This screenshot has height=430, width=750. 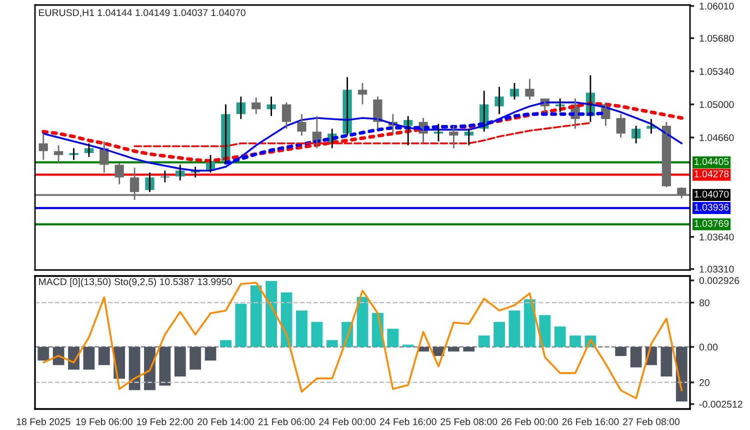 What do you see at coordinates (711, 161) in the screenshot?
I see `ref-line-label: 1.04405` at bounding box center [711, 161].